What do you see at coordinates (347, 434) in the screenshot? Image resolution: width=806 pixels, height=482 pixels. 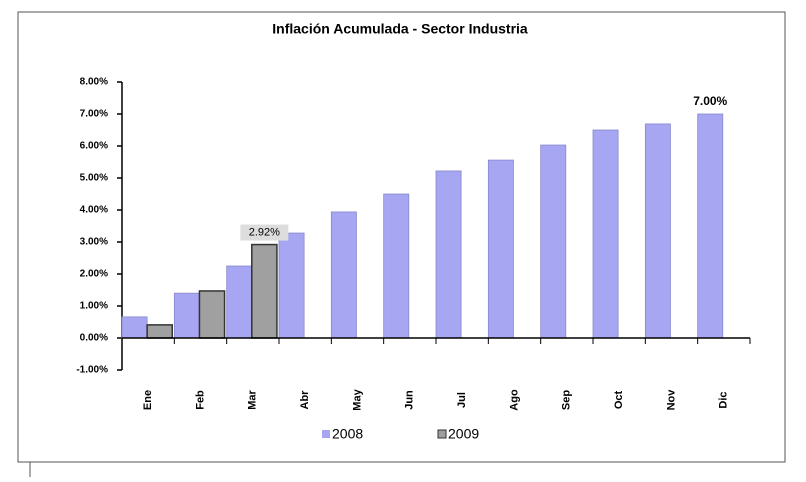 I see `legend-label: 2008` at bounding box center [347, 434].